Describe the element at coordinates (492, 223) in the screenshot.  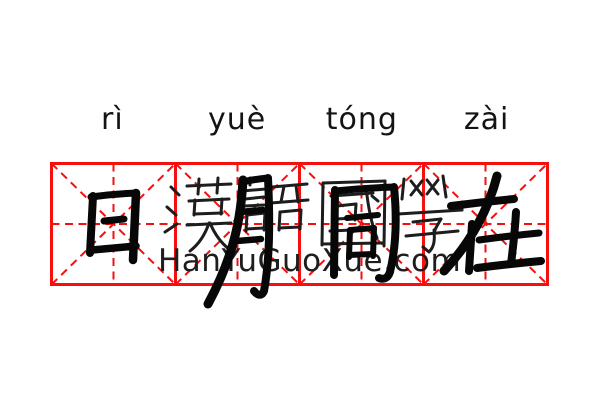
I see `hanzi-glyph-zai` at that location.